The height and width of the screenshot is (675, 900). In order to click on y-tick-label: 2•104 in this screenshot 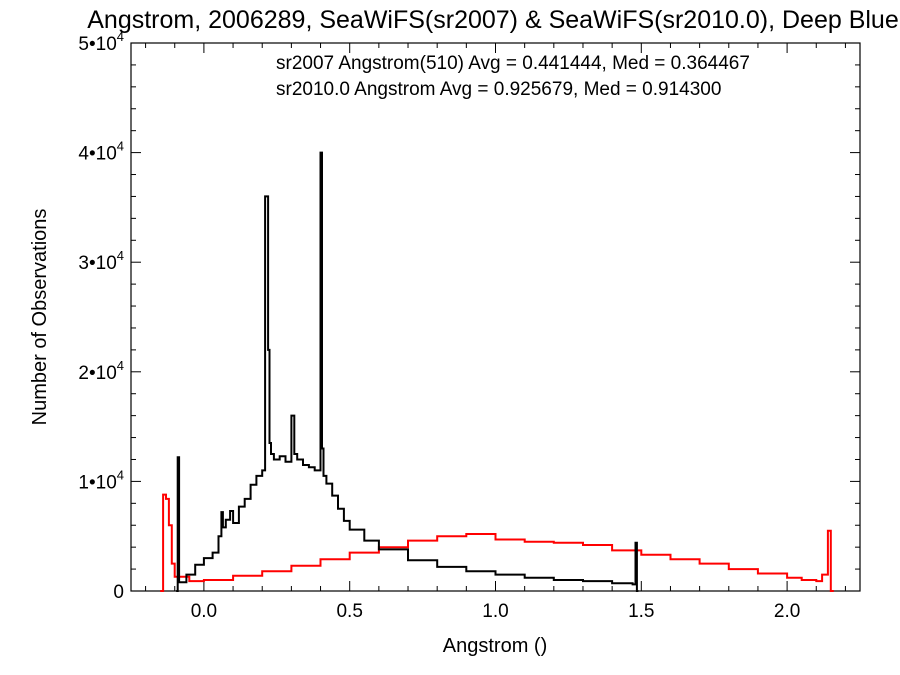, I will do `click(101, 371)`.